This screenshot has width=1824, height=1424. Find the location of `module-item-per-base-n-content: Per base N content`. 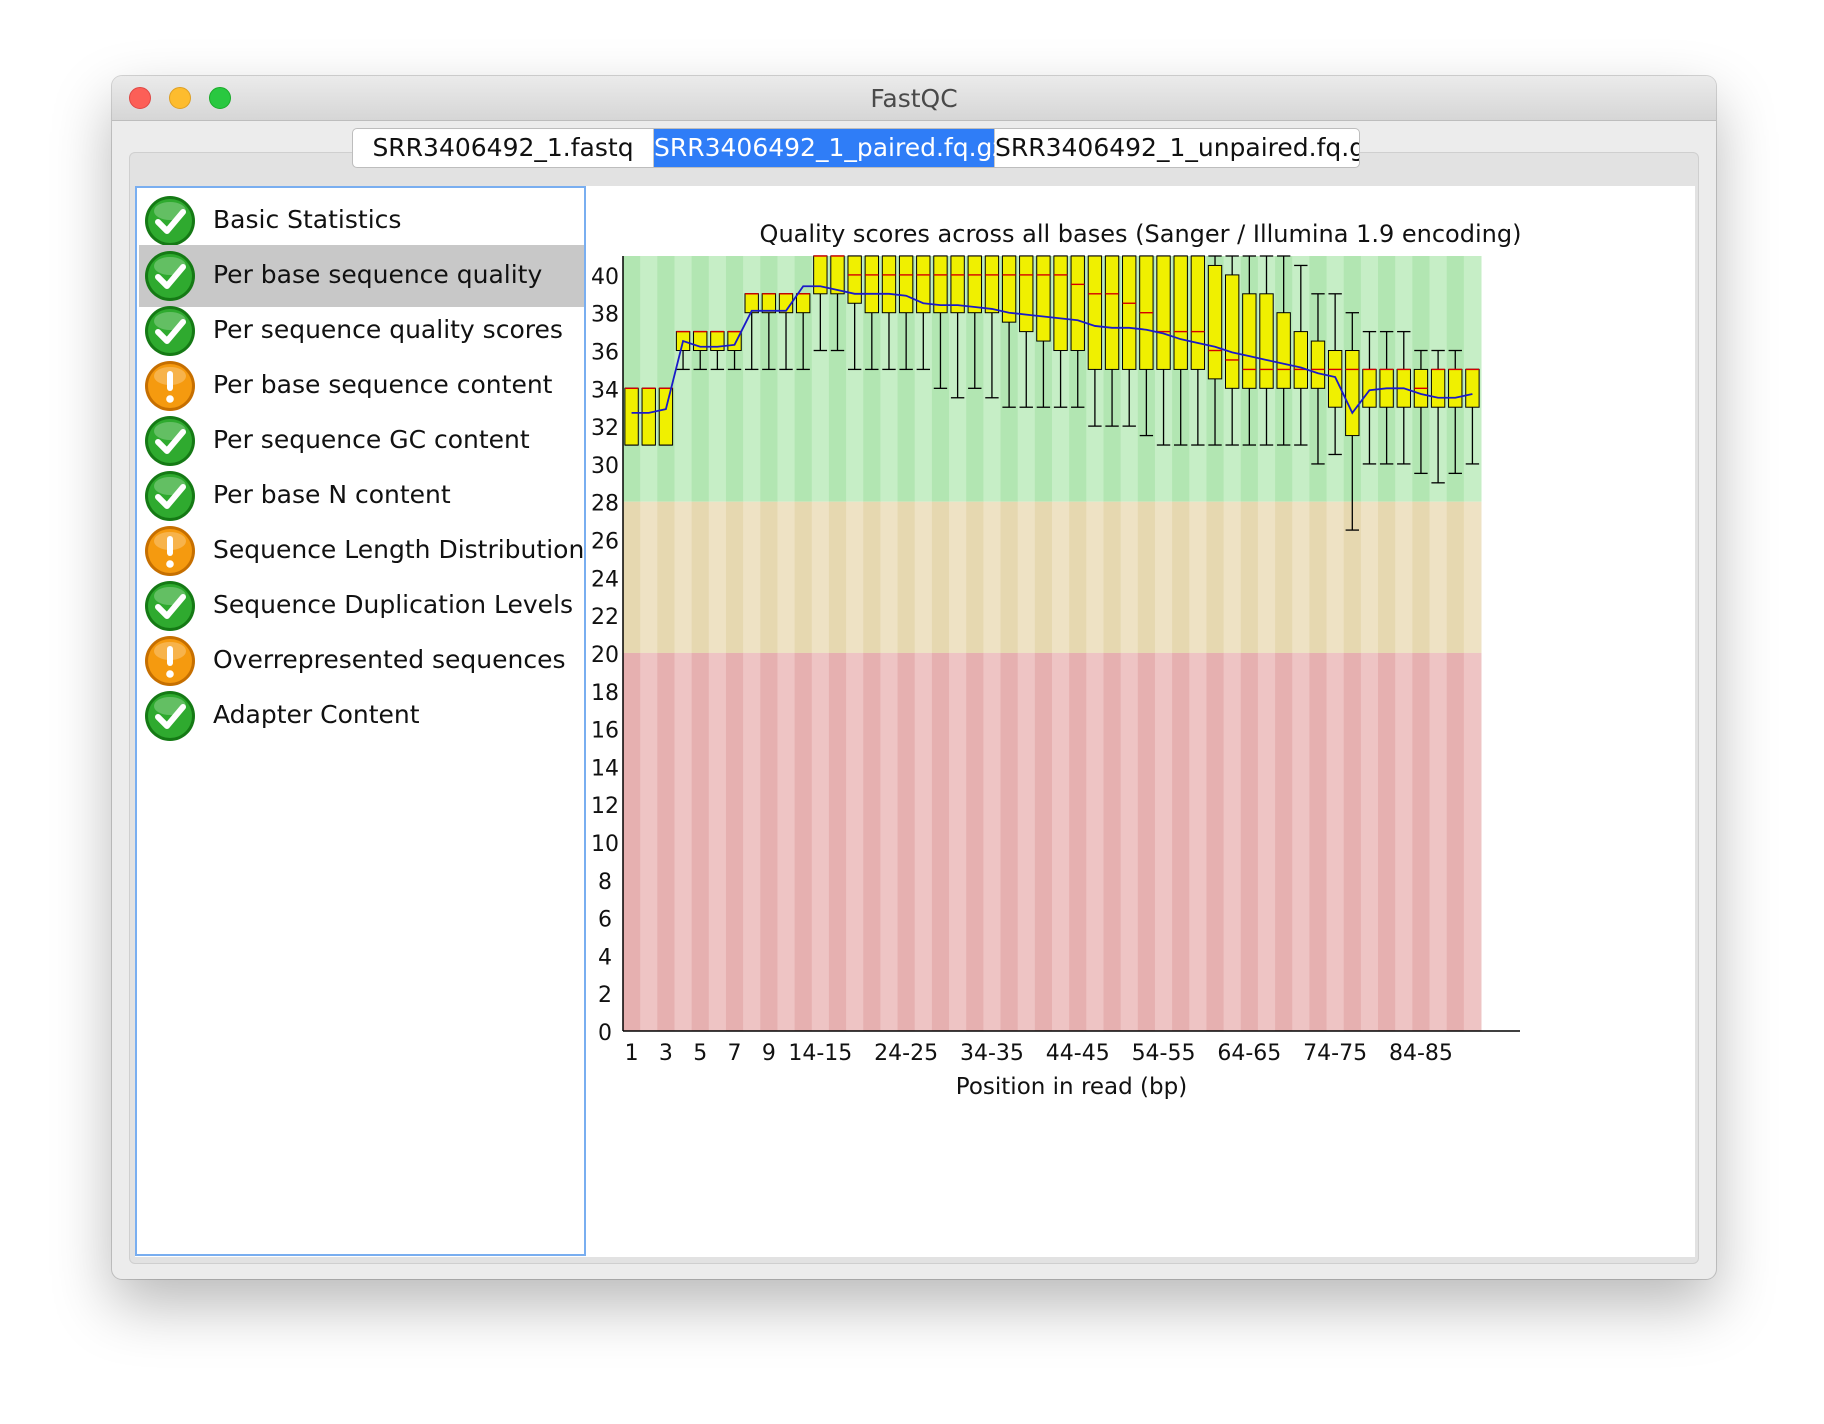

module-item-per-base-n-content: Per base N content is located at coordinates (361, 496).